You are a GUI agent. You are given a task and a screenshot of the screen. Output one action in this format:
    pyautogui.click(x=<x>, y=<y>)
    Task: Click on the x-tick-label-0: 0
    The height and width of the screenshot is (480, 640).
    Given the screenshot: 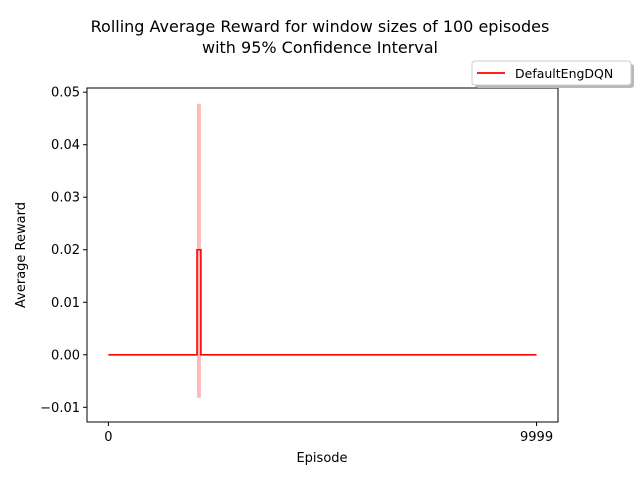 What is the action you would take?
    pyautogui.click(x=108, y=437)
    